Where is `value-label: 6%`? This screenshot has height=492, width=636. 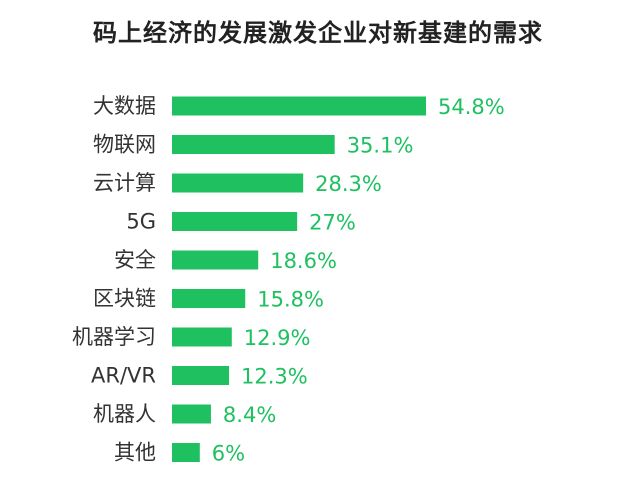 value-label: 6% is located at coordinates (228, 454).